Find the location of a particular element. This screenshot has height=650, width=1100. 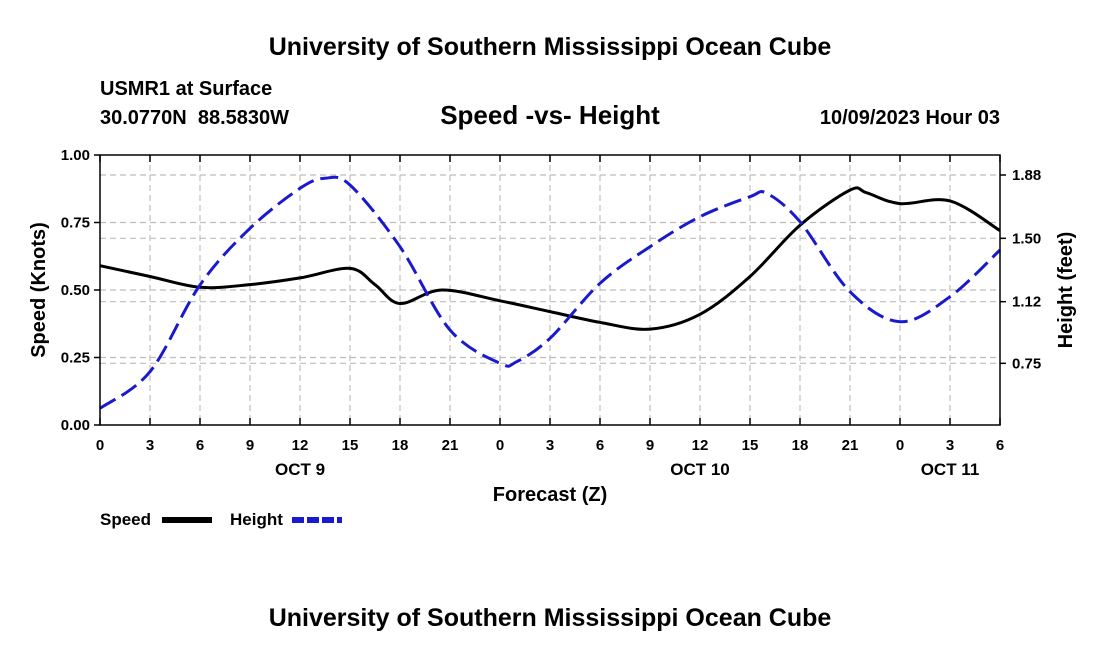

y-right-tick-label: 1.50 is located at coordinates (1026, 238).